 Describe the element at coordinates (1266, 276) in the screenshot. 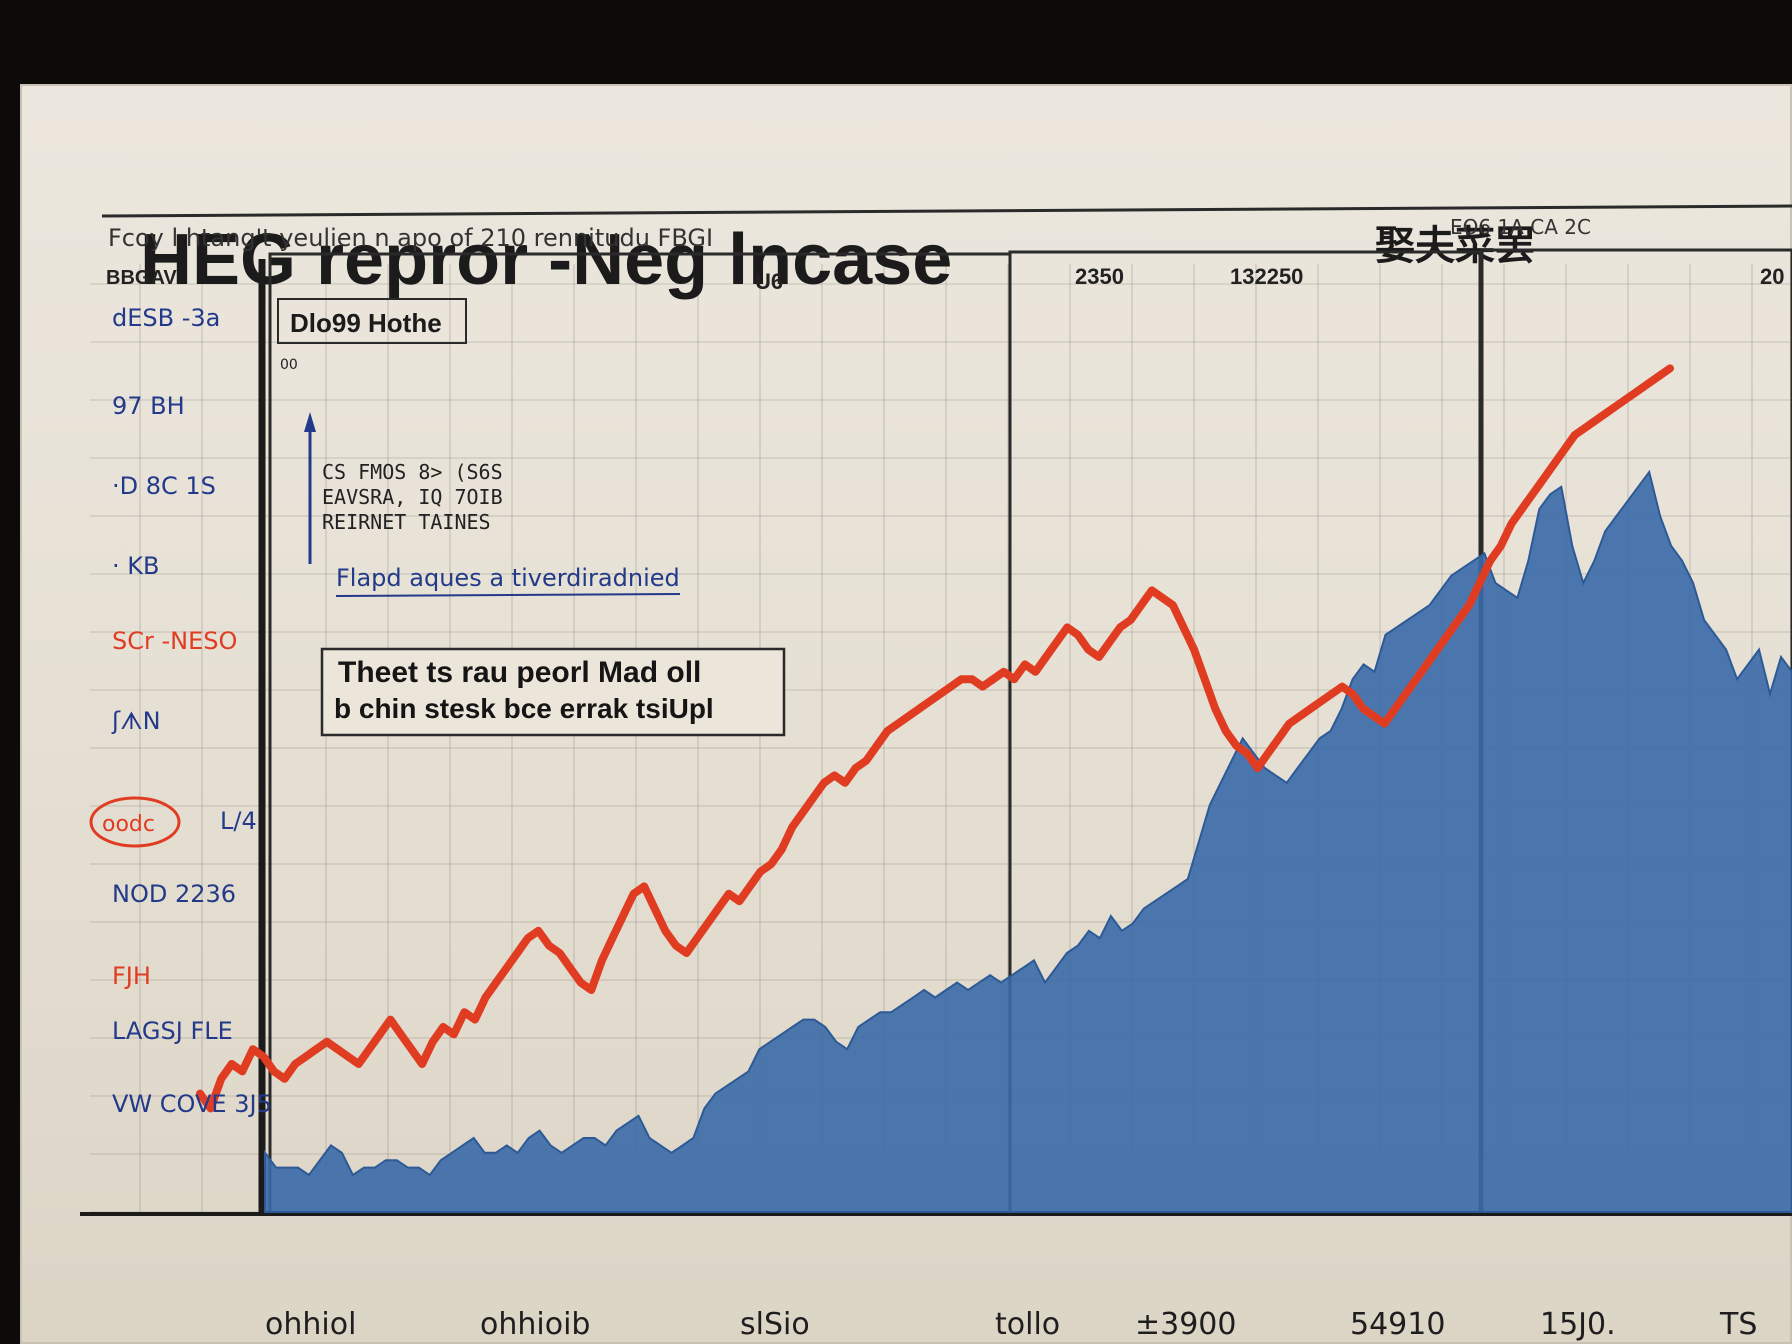

I see `panel-label-3: 132250` at that location.